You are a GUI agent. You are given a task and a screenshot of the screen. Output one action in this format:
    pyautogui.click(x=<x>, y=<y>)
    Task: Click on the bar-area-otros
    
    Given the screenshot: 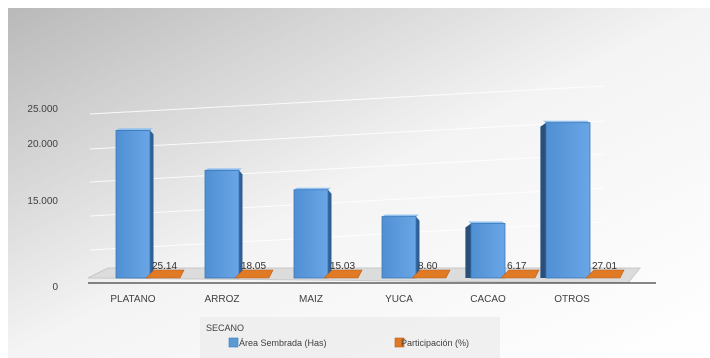 What is the action you would take?
    pyautogui.click(x=565, y=199)
    